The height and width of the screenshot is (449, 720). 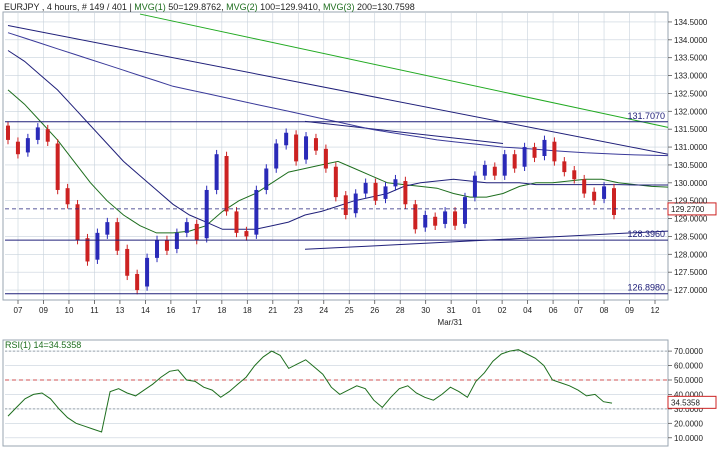 What do you see at coordinates (688, 409) in the screenshot?
I see `rsi-y-tick-label: 30.0000` at bounding box center [688, 409].